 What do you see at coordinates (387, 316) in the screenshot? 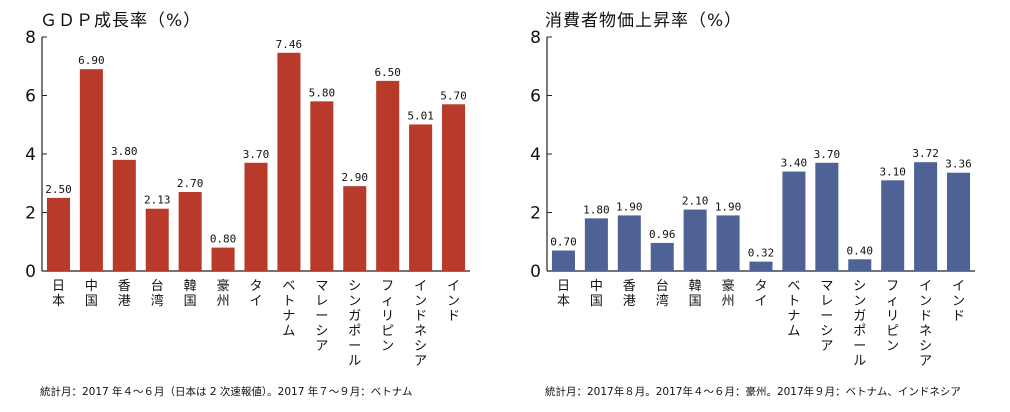
I see `gdp-category-label: フィリピン` at bounding box center [387, 316].